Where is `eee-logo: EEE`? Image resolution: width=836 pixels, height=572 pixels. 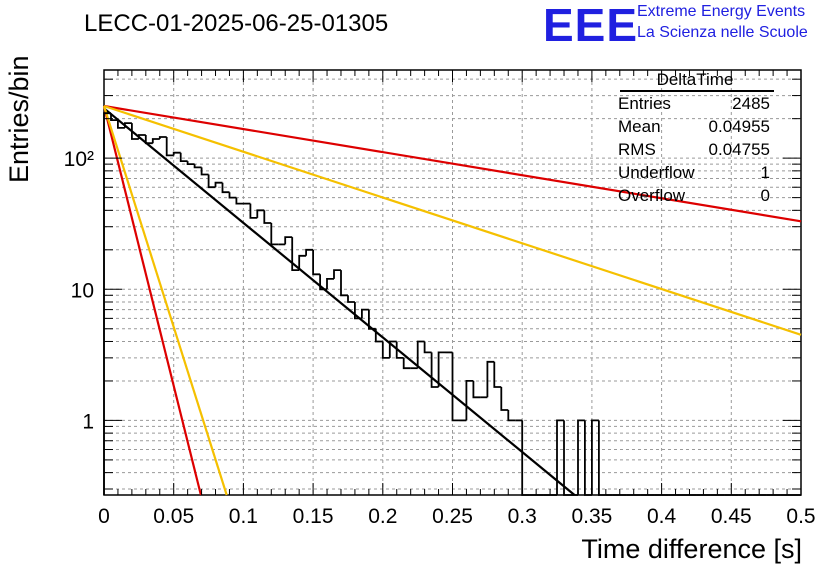 eee-logo: EEE is located at coordinates (591, 25).